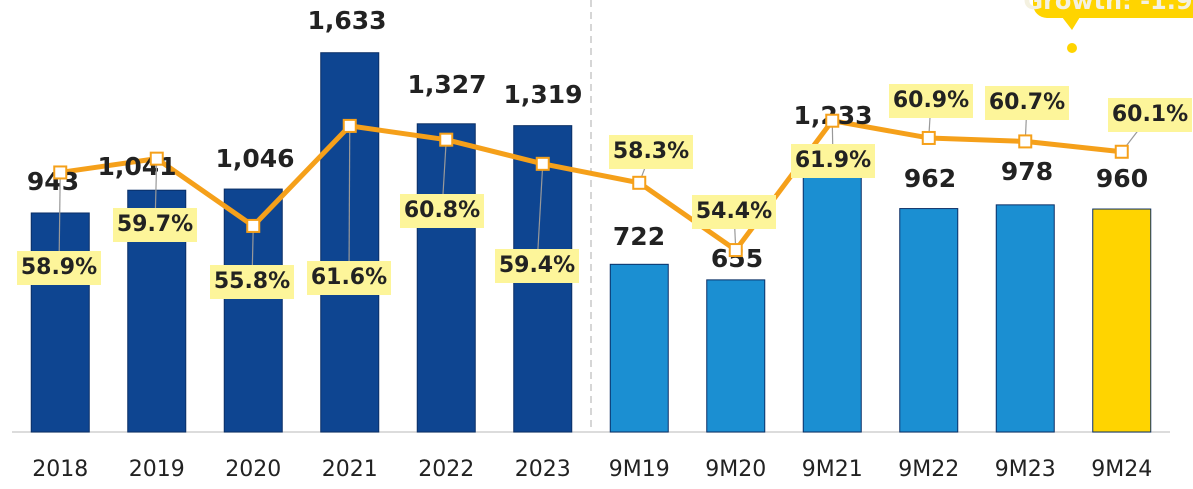  I want to click on bar-label: 978, so click(1027, 171).